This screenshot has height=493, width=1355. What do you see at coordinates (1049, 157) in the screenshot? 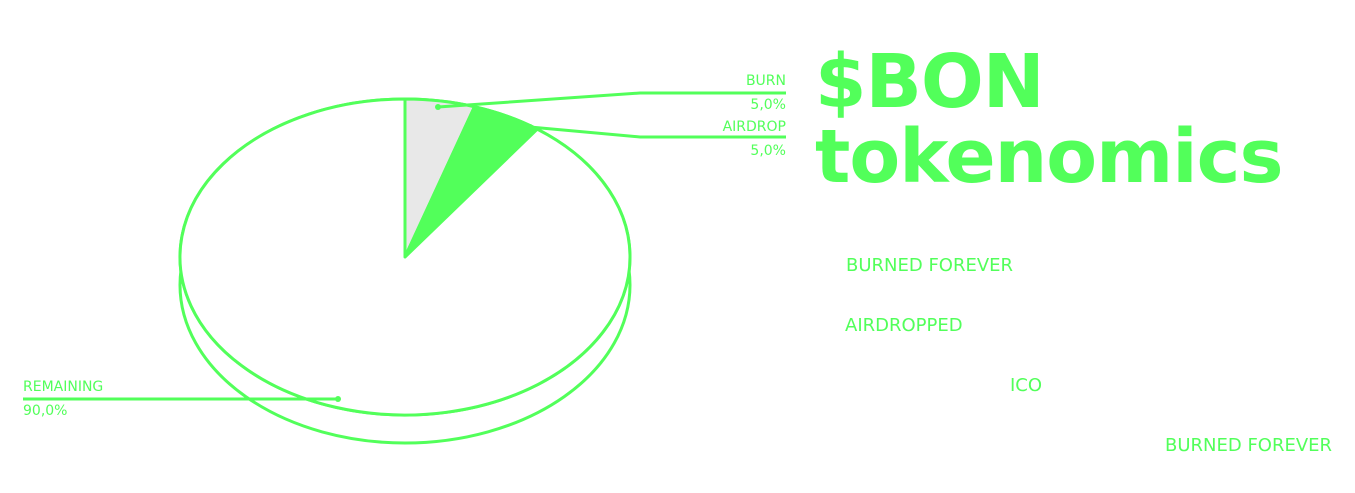
I see `page-title-tokenomics: tokenomics` at bounding box center [1049, 157].